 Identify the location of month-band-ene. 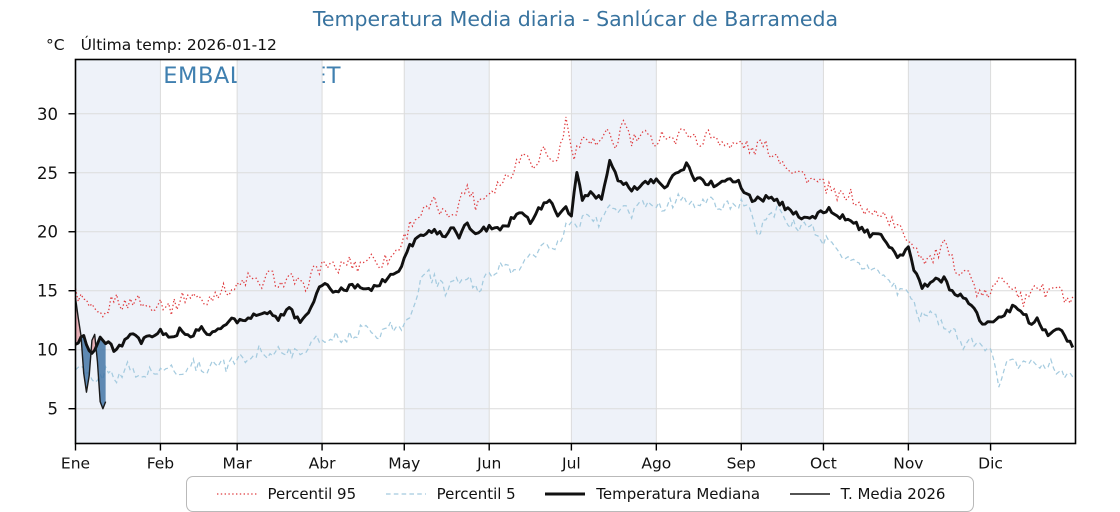
(118, 251).